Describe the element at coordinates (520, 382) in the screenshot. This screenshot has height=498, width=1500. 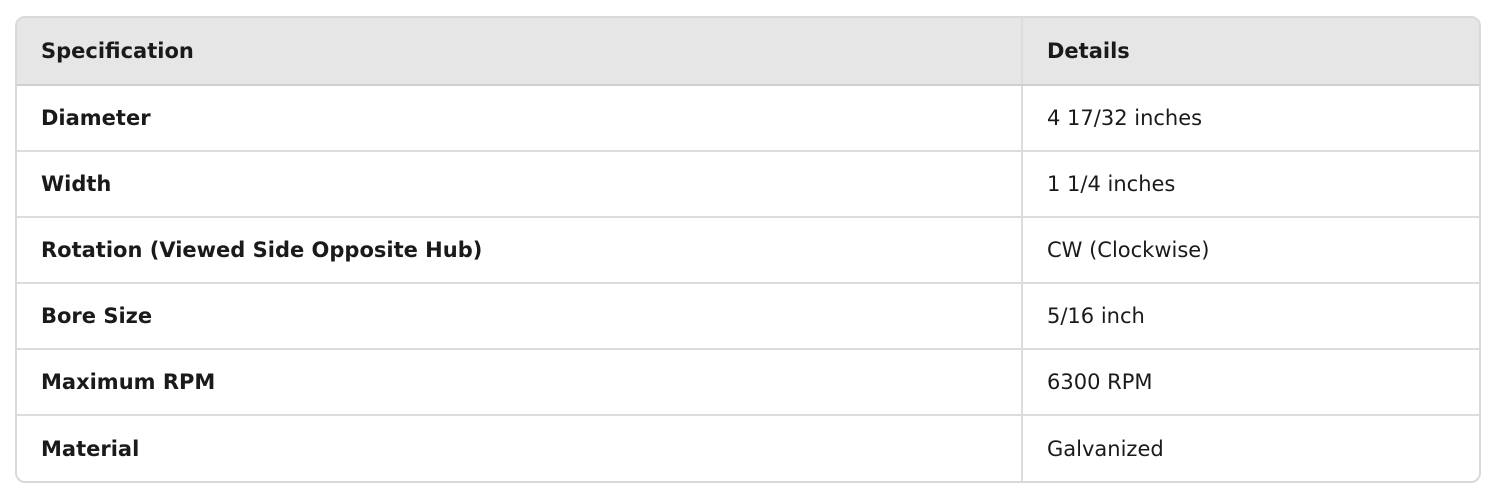
I see `spec-name: Maximum RPM` at that location.